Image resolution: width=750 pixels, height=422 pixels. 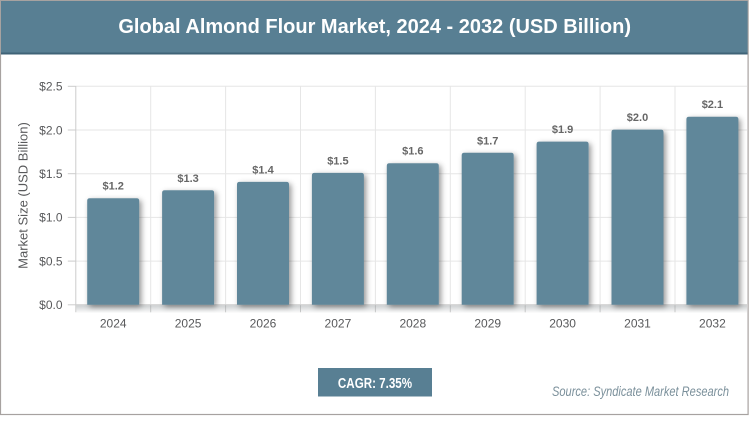 I want to click on svg-text:Source: Syndicate Market Resea: Source: Syndicate Market Research, so click(x=640, y=391).